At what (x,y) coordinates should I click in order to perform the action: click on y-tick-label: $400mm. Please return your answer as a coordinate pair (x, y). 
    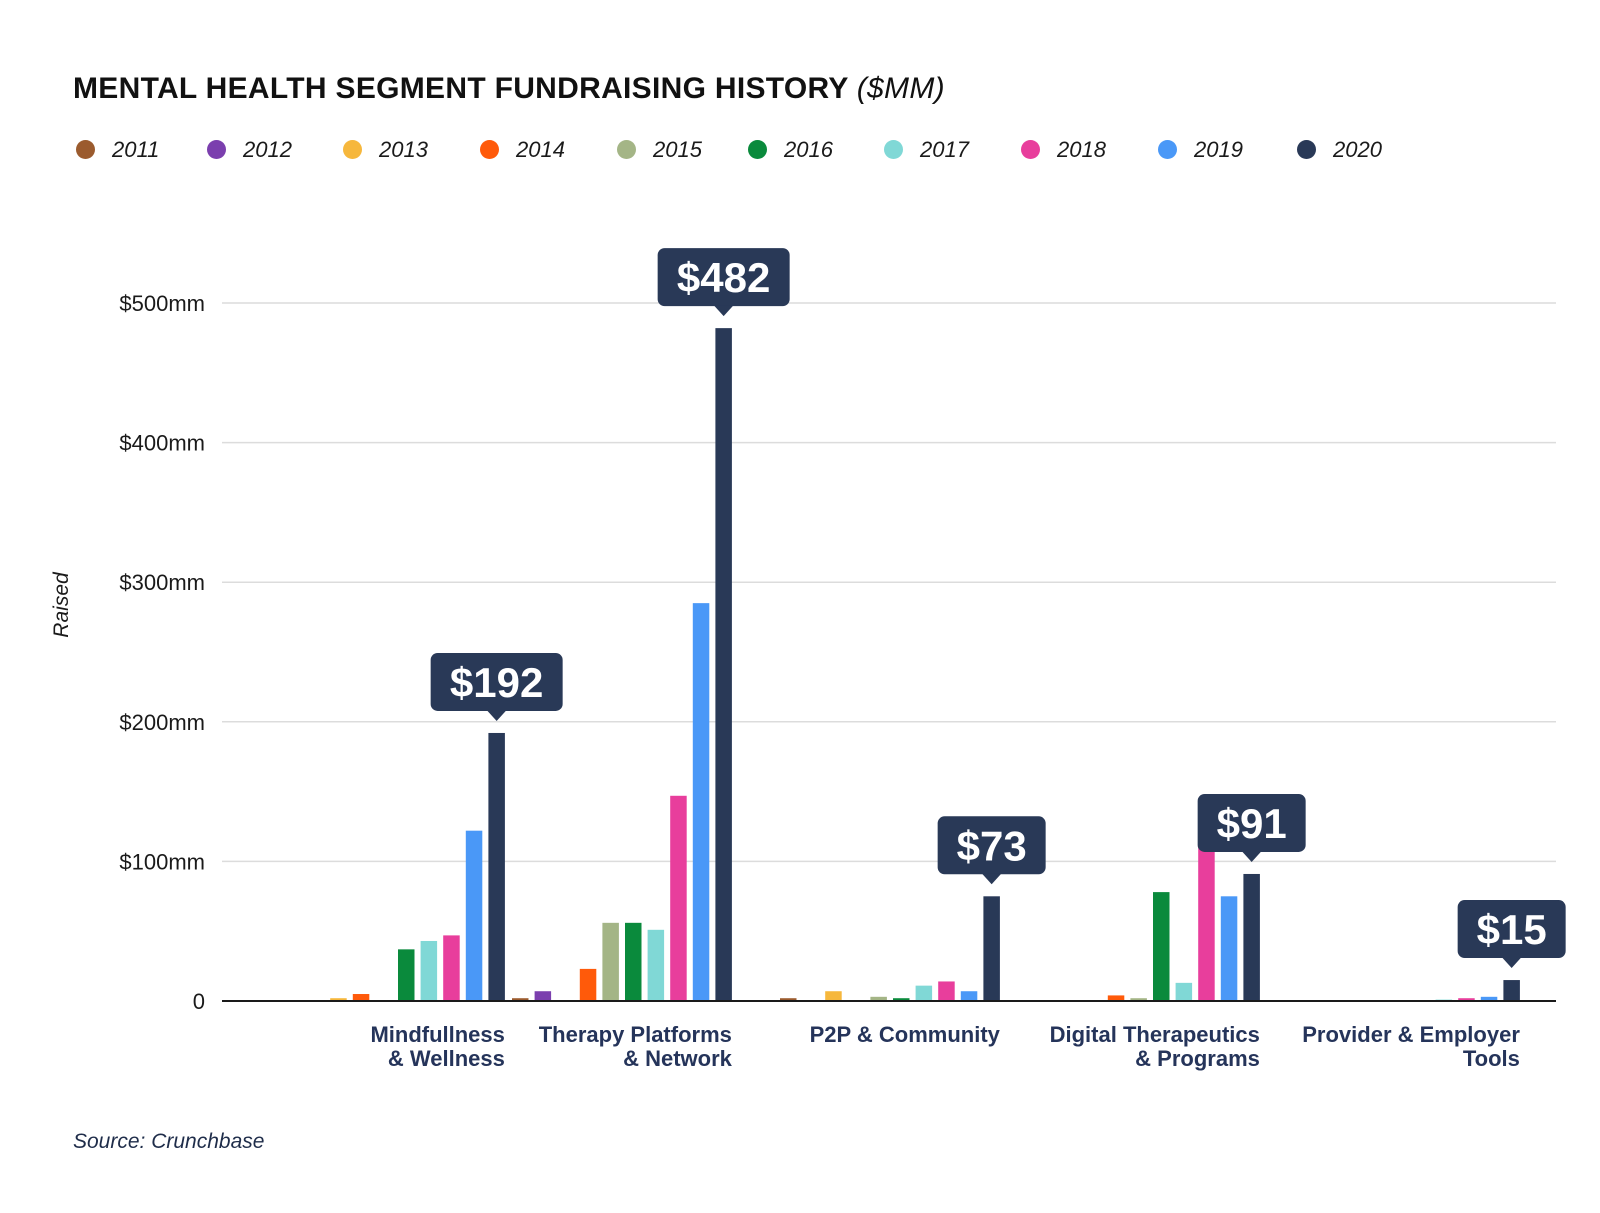
    Looking at the image, I should click on (162, 443).